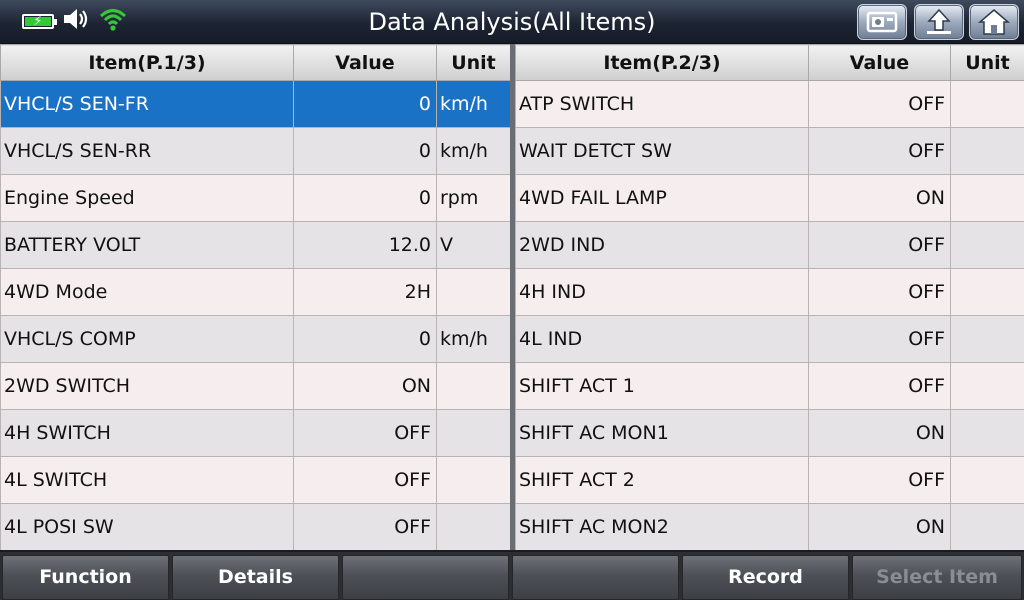  I want to click on page-title: Data Analysis(All Items), so click(512, 22).